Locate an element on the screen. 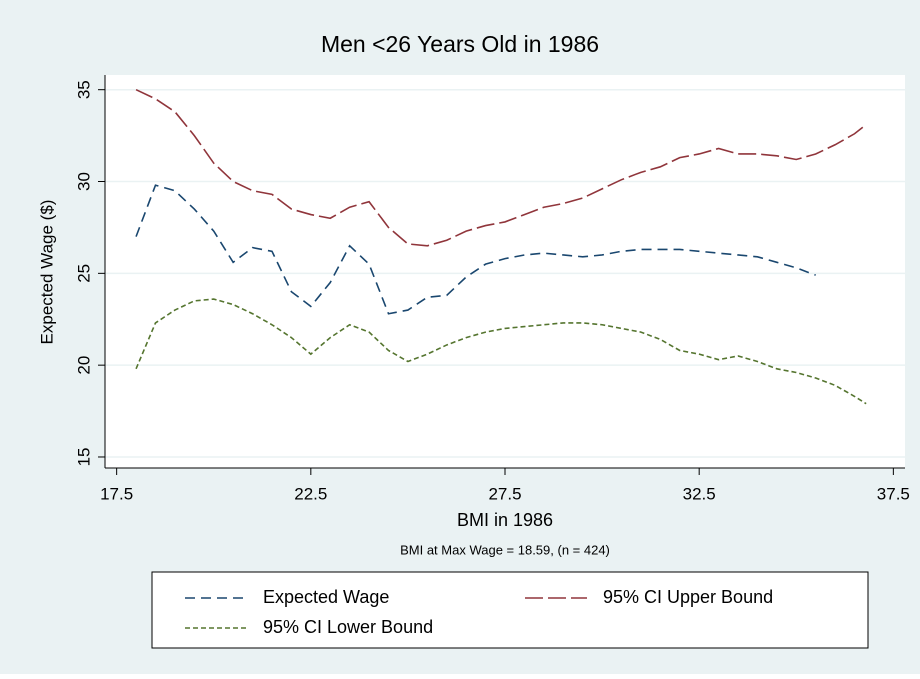  chart-title: Men <26 Years Old in 1986 is located at coordinates (460, 44).